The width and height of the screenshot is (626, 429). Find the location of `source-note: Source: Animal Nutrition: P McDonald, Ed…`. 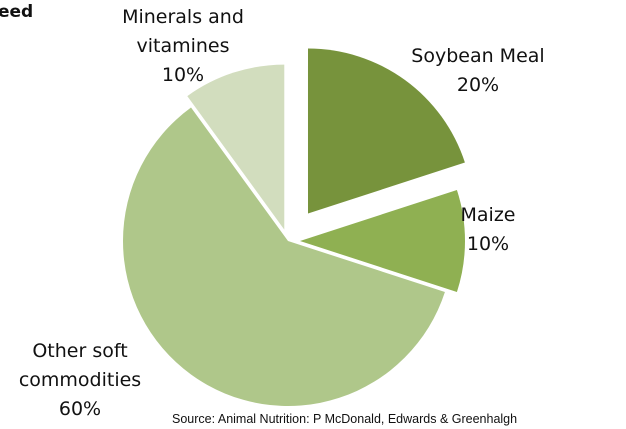

source-note: Source: Animal Nutrition: P McDonald, Ed… is located at coordinates (345, 419).